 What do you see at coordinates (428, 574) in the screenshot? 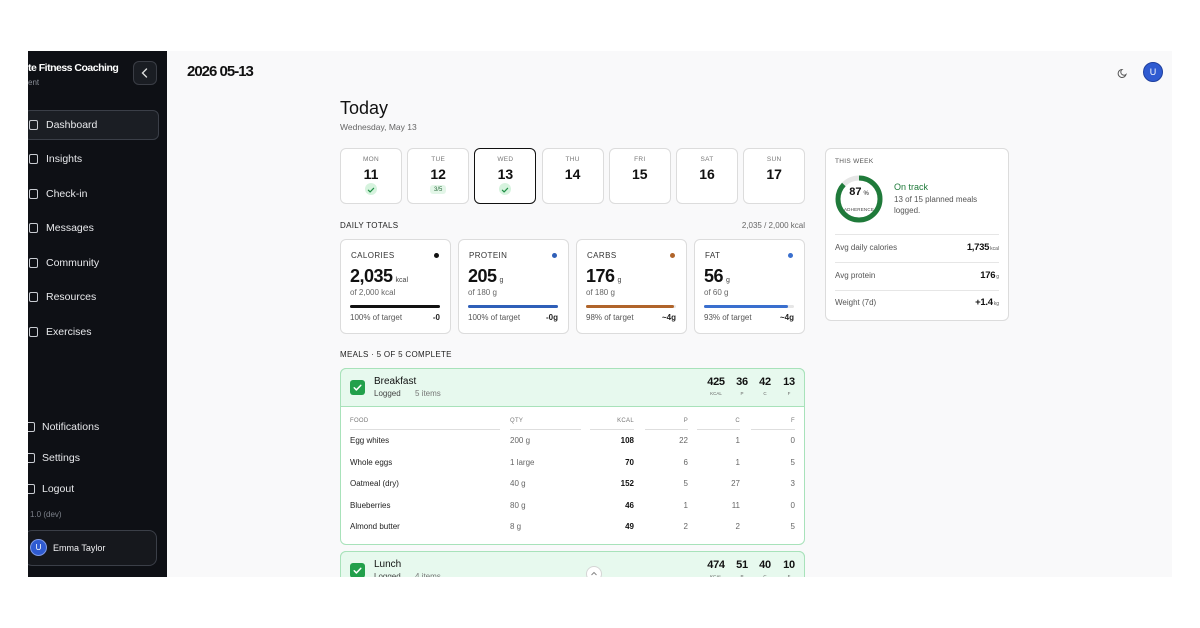
I see `meal-items: 4 items` at bounding box center [428, 574].